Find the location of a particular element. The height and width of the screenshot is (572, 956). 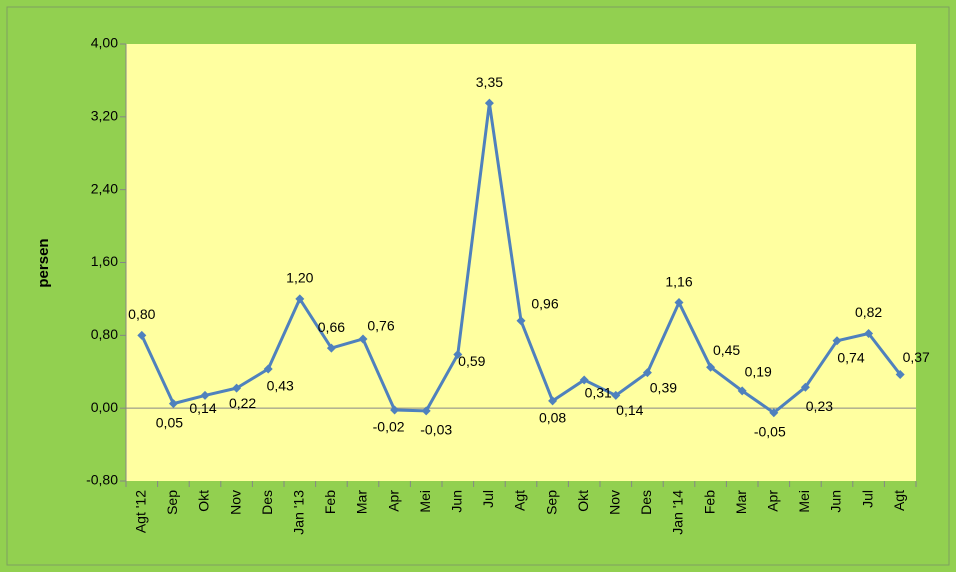

y-tick-label: 0,00 is located at coordinates (104, 407).